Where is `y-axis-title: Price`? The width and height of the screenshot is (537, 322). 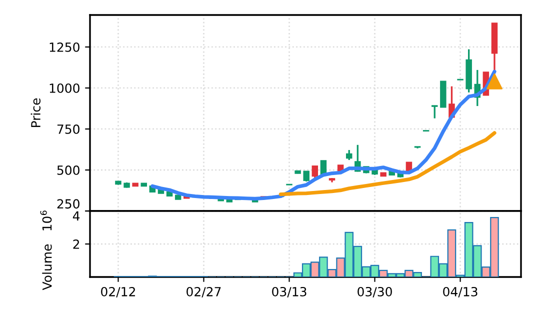 y-axis-title: Price is located at coordinates (35, 113).